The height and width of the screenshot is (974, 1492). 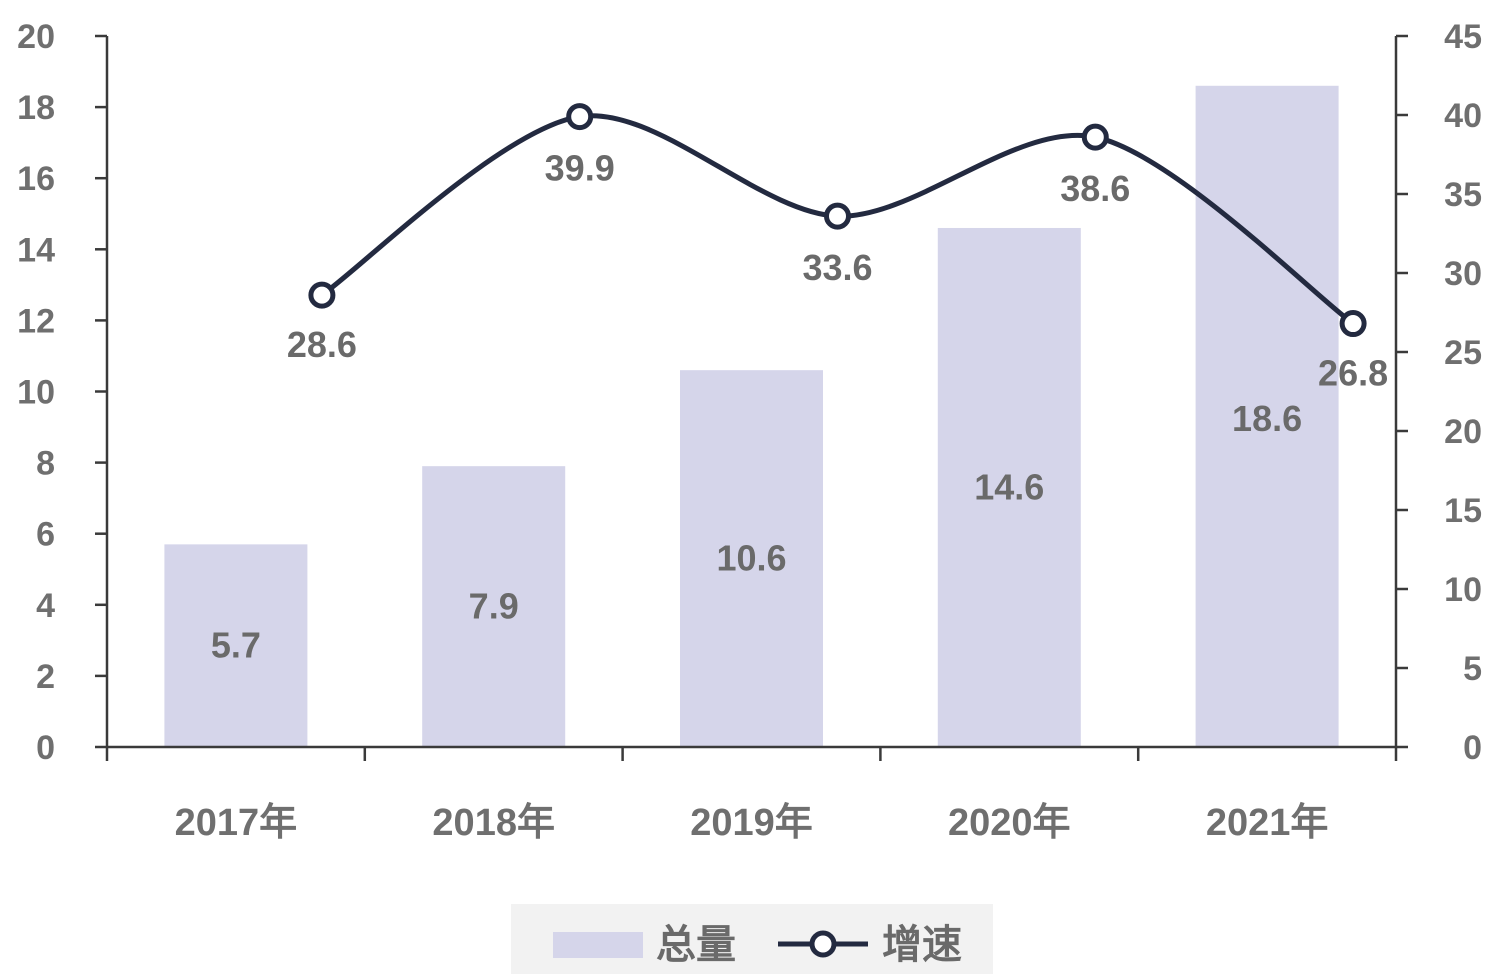 I want to click on bar-value-label: 18.6, so click(x=1267, y=418).